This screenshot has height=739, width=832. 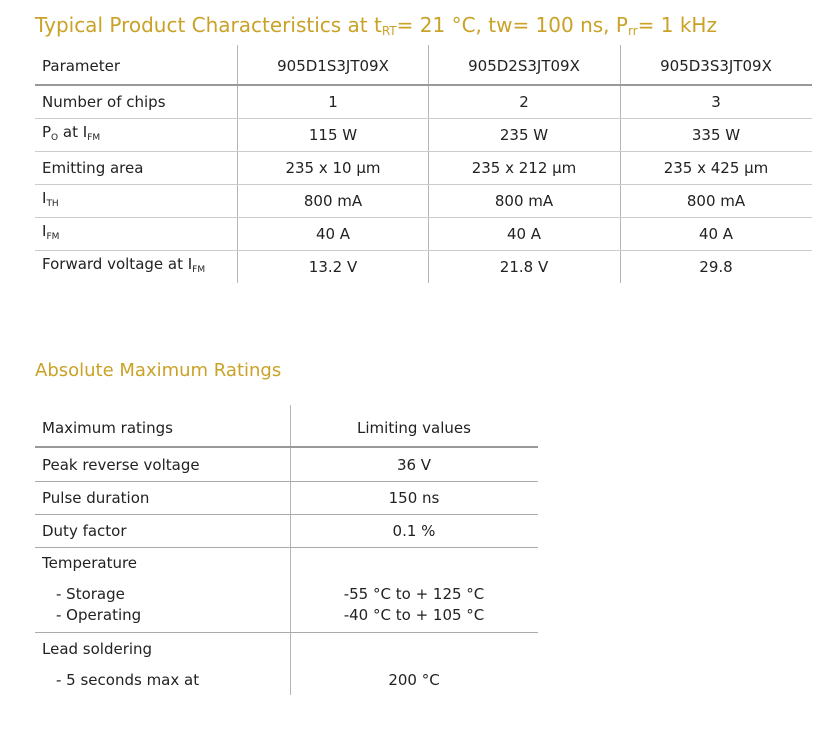 What do you see at coordinates (716, 267) in the screenshot?
I see `cell: 29.8` at bounding box center [716, 267].